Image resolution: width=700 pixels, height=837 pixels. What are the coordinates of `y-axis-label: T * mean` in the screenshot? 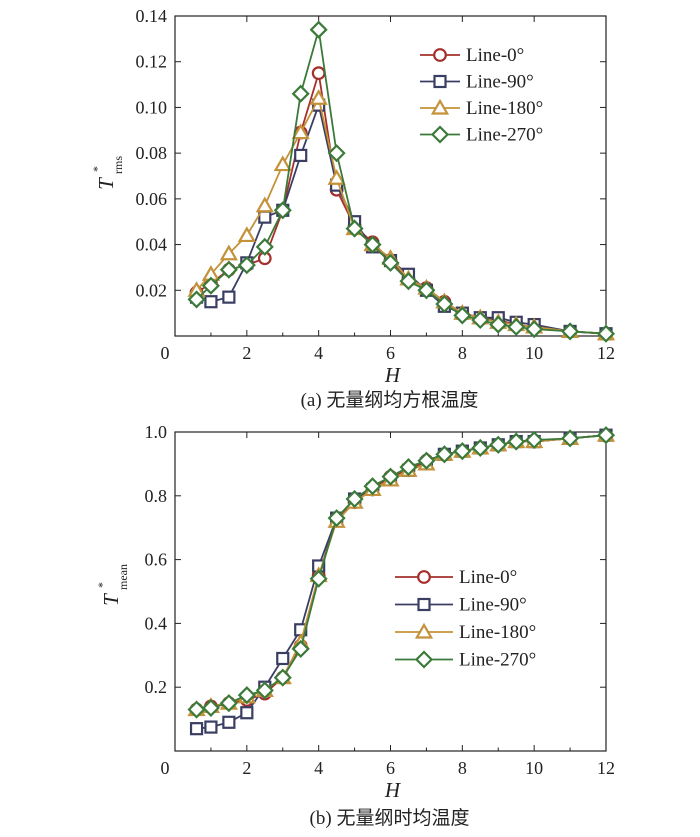 It's located at (112, 585).